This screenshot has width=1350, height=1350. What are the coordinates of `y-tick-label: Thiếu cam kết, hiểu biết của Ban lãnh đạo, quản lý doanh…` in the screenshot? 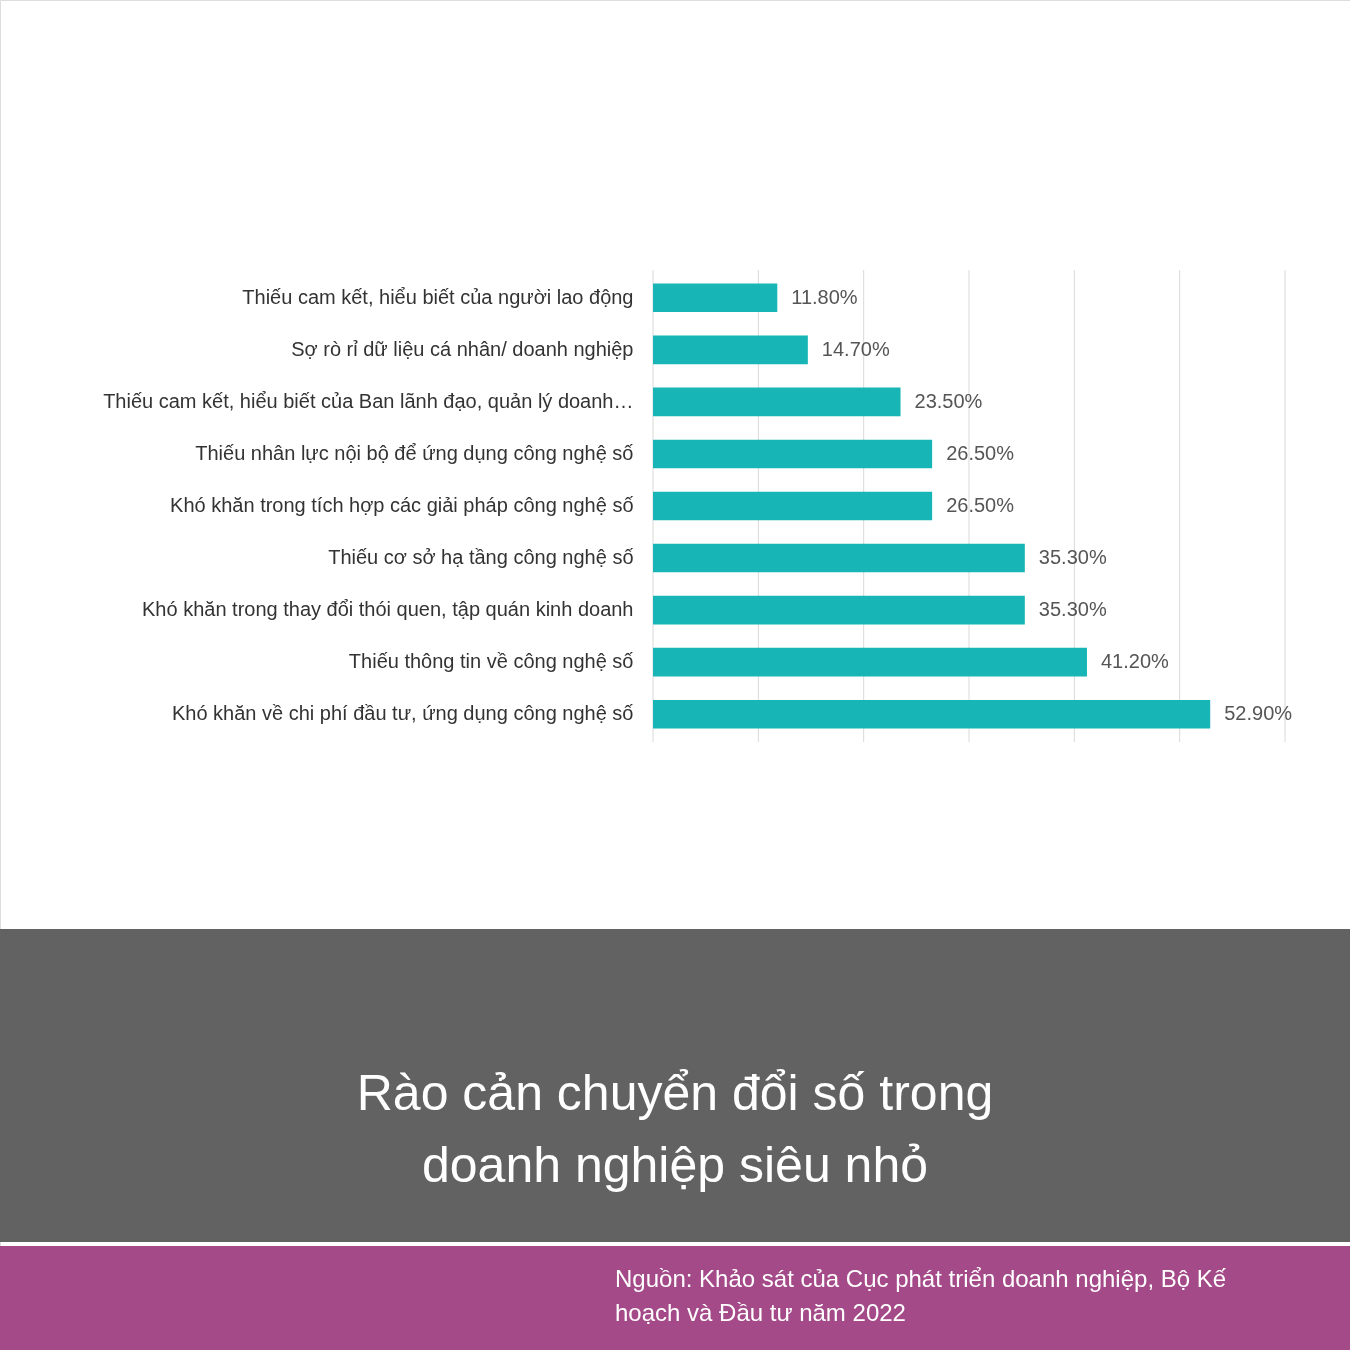 It's located at (368, 400).